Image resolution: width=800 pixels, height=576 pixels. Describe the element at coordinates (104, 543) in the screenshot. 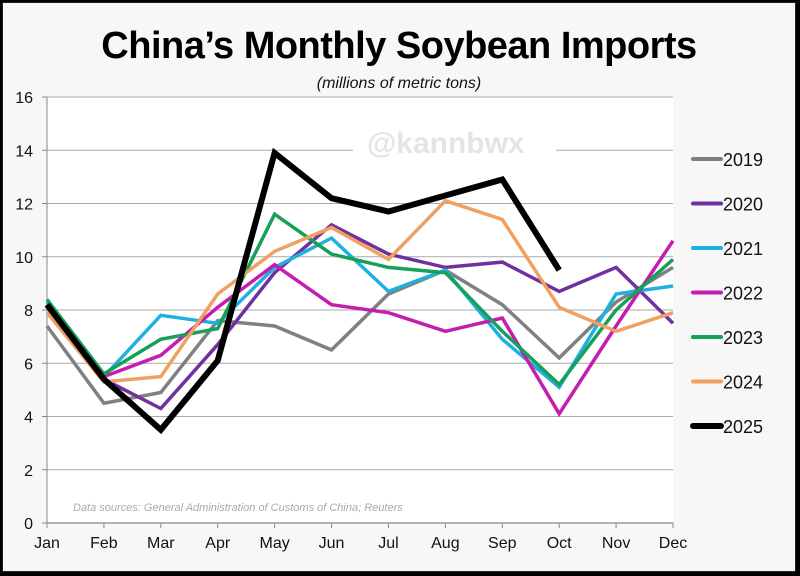

I see `x-tick-label: Feb` at that location.